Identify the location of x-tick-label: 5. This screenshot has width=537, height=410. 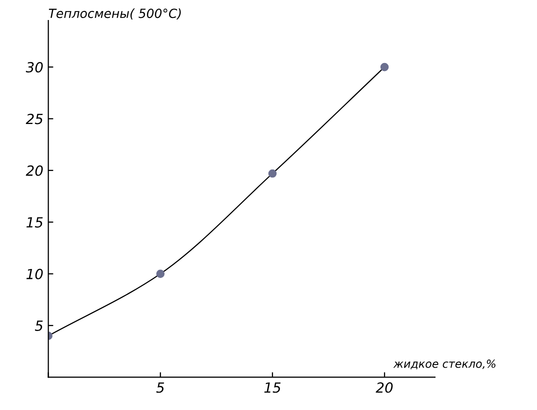
(160, 387).